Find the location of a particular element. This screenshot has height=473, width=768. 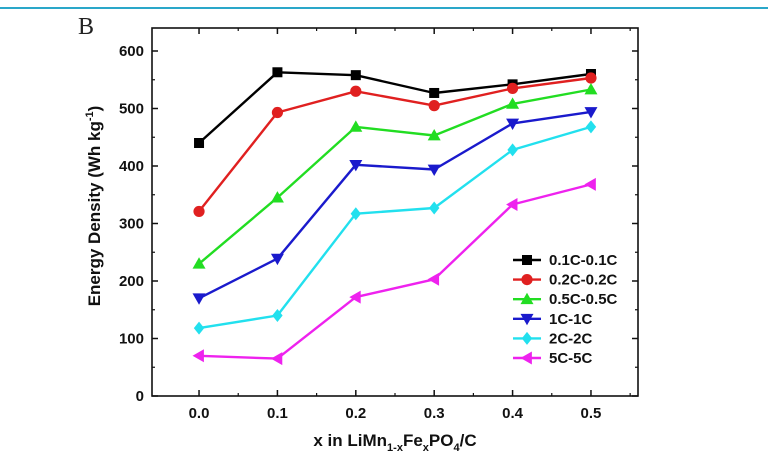

x-tick-label: 0.5 is located at coordinates (591, 413).